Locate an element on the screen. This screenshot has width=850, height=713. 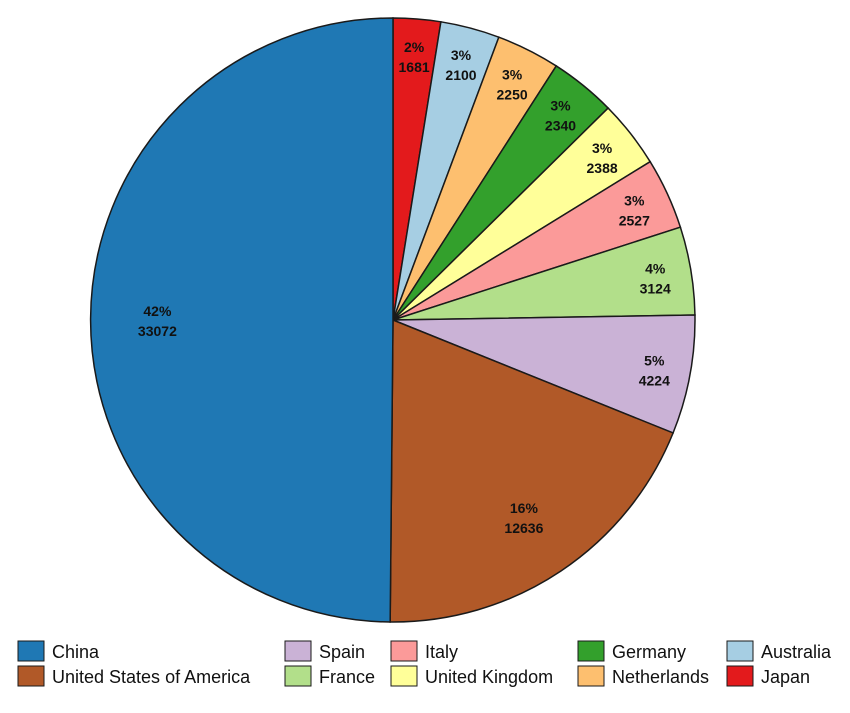
legend-label-china: China is located at coordinates (76, 652).